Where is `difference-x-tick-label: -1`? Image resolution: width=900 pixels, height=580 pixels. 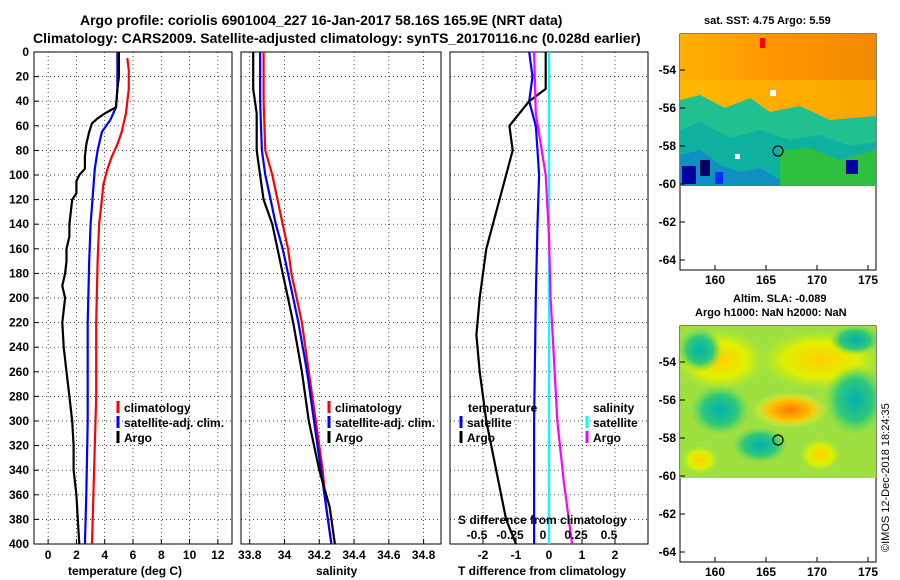 difference-x-tick-label: -1 is located at coordinates (516, 555).